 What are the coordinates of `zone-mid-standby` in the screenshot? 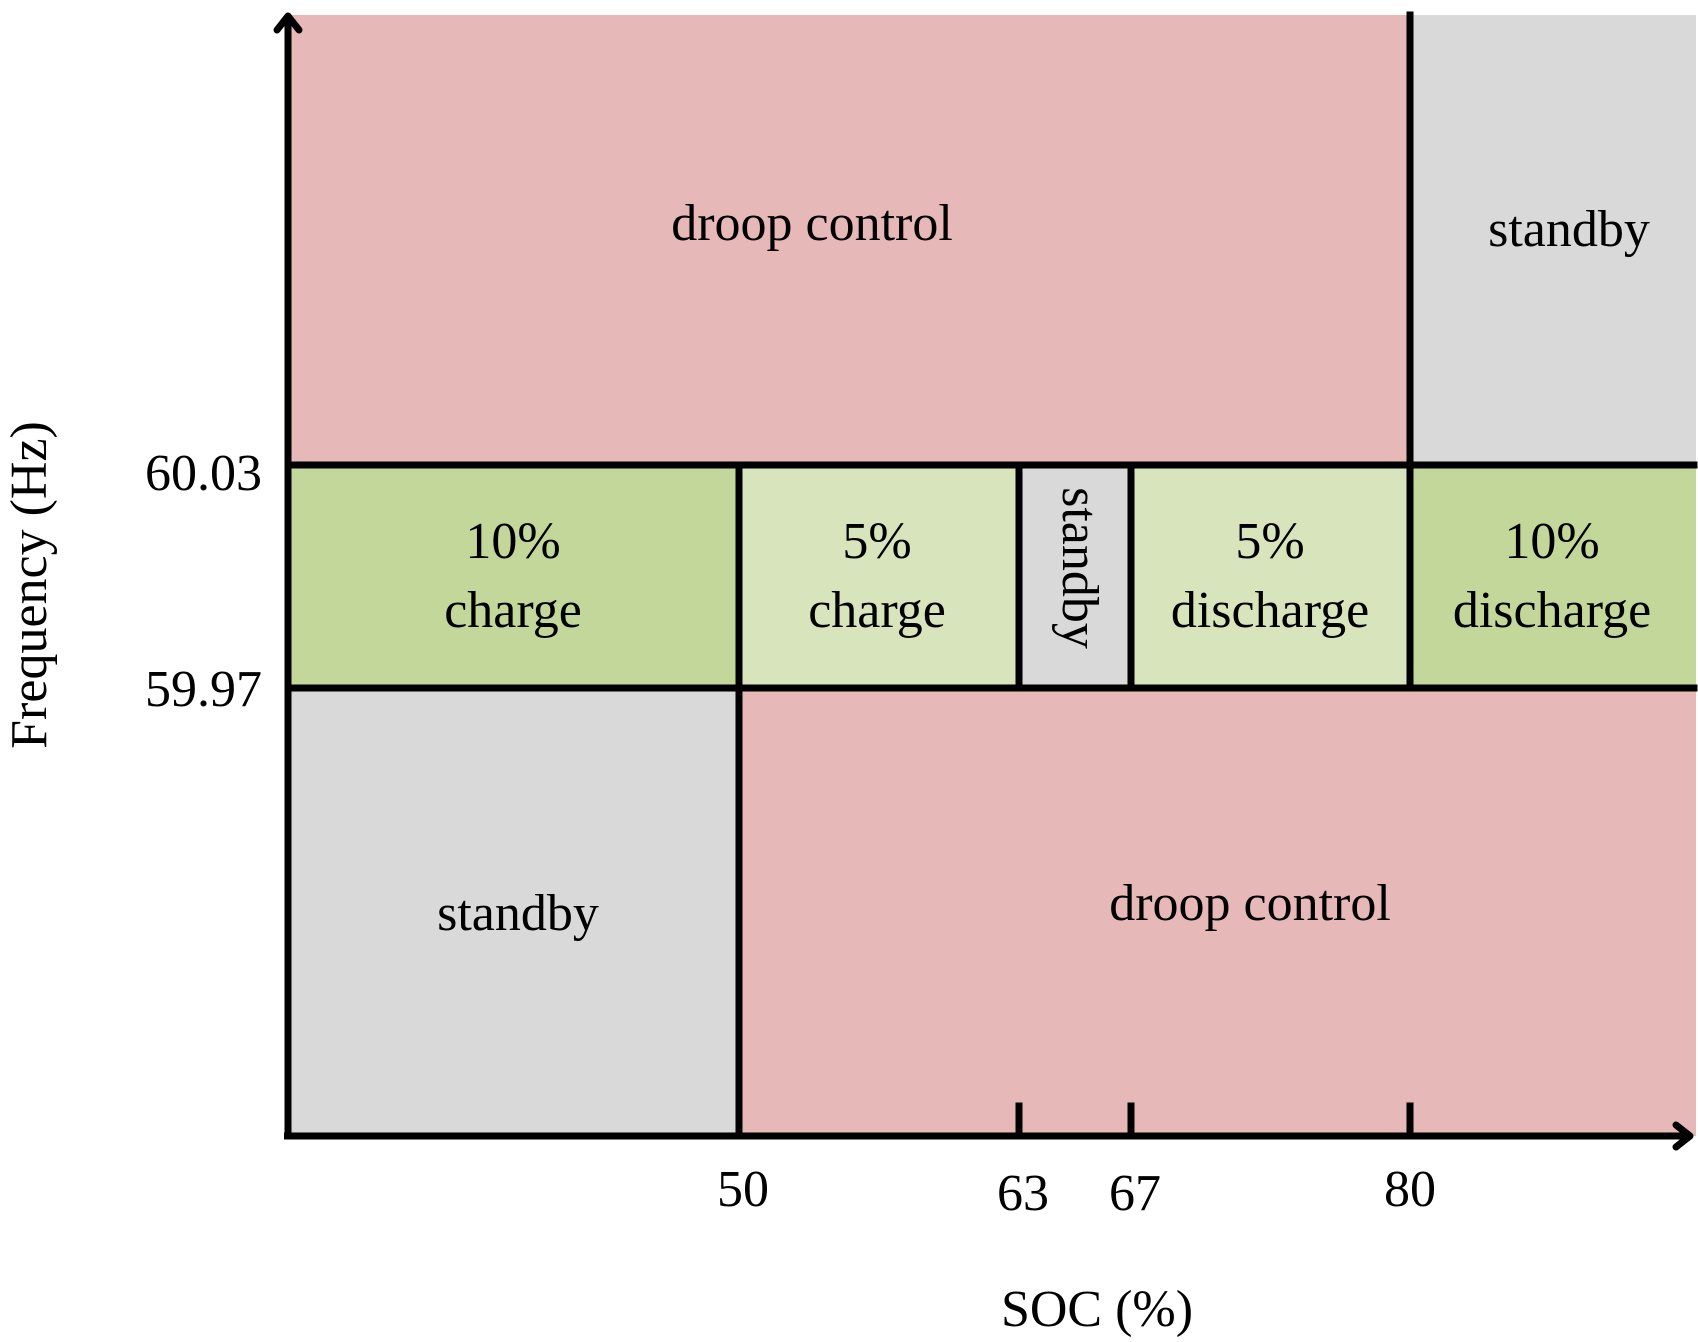 It's located at (1075, 576).